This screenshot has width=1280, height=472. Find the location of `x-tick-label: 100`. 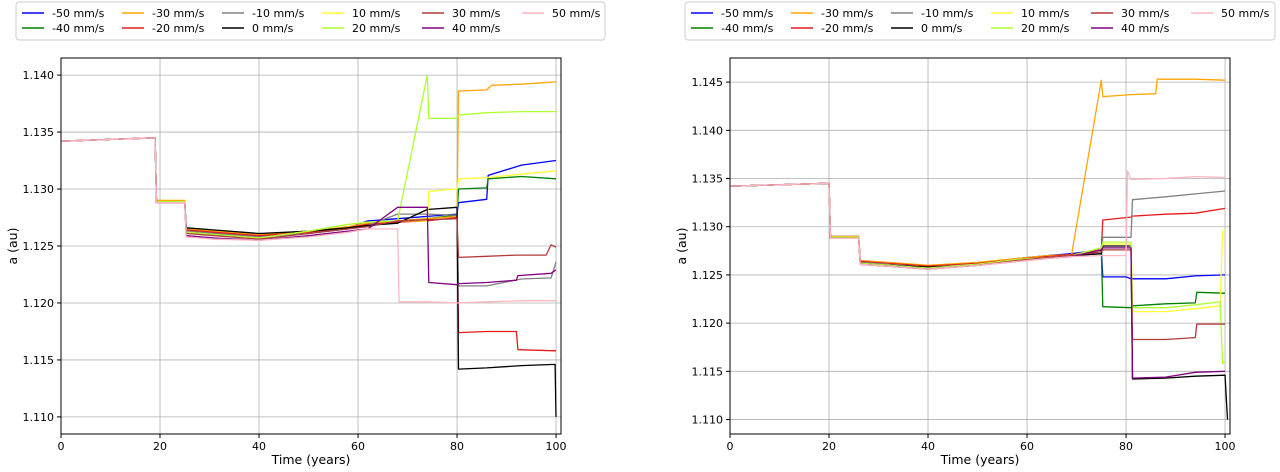

x-tick-label: 100 is located at coordinates (556, 446).